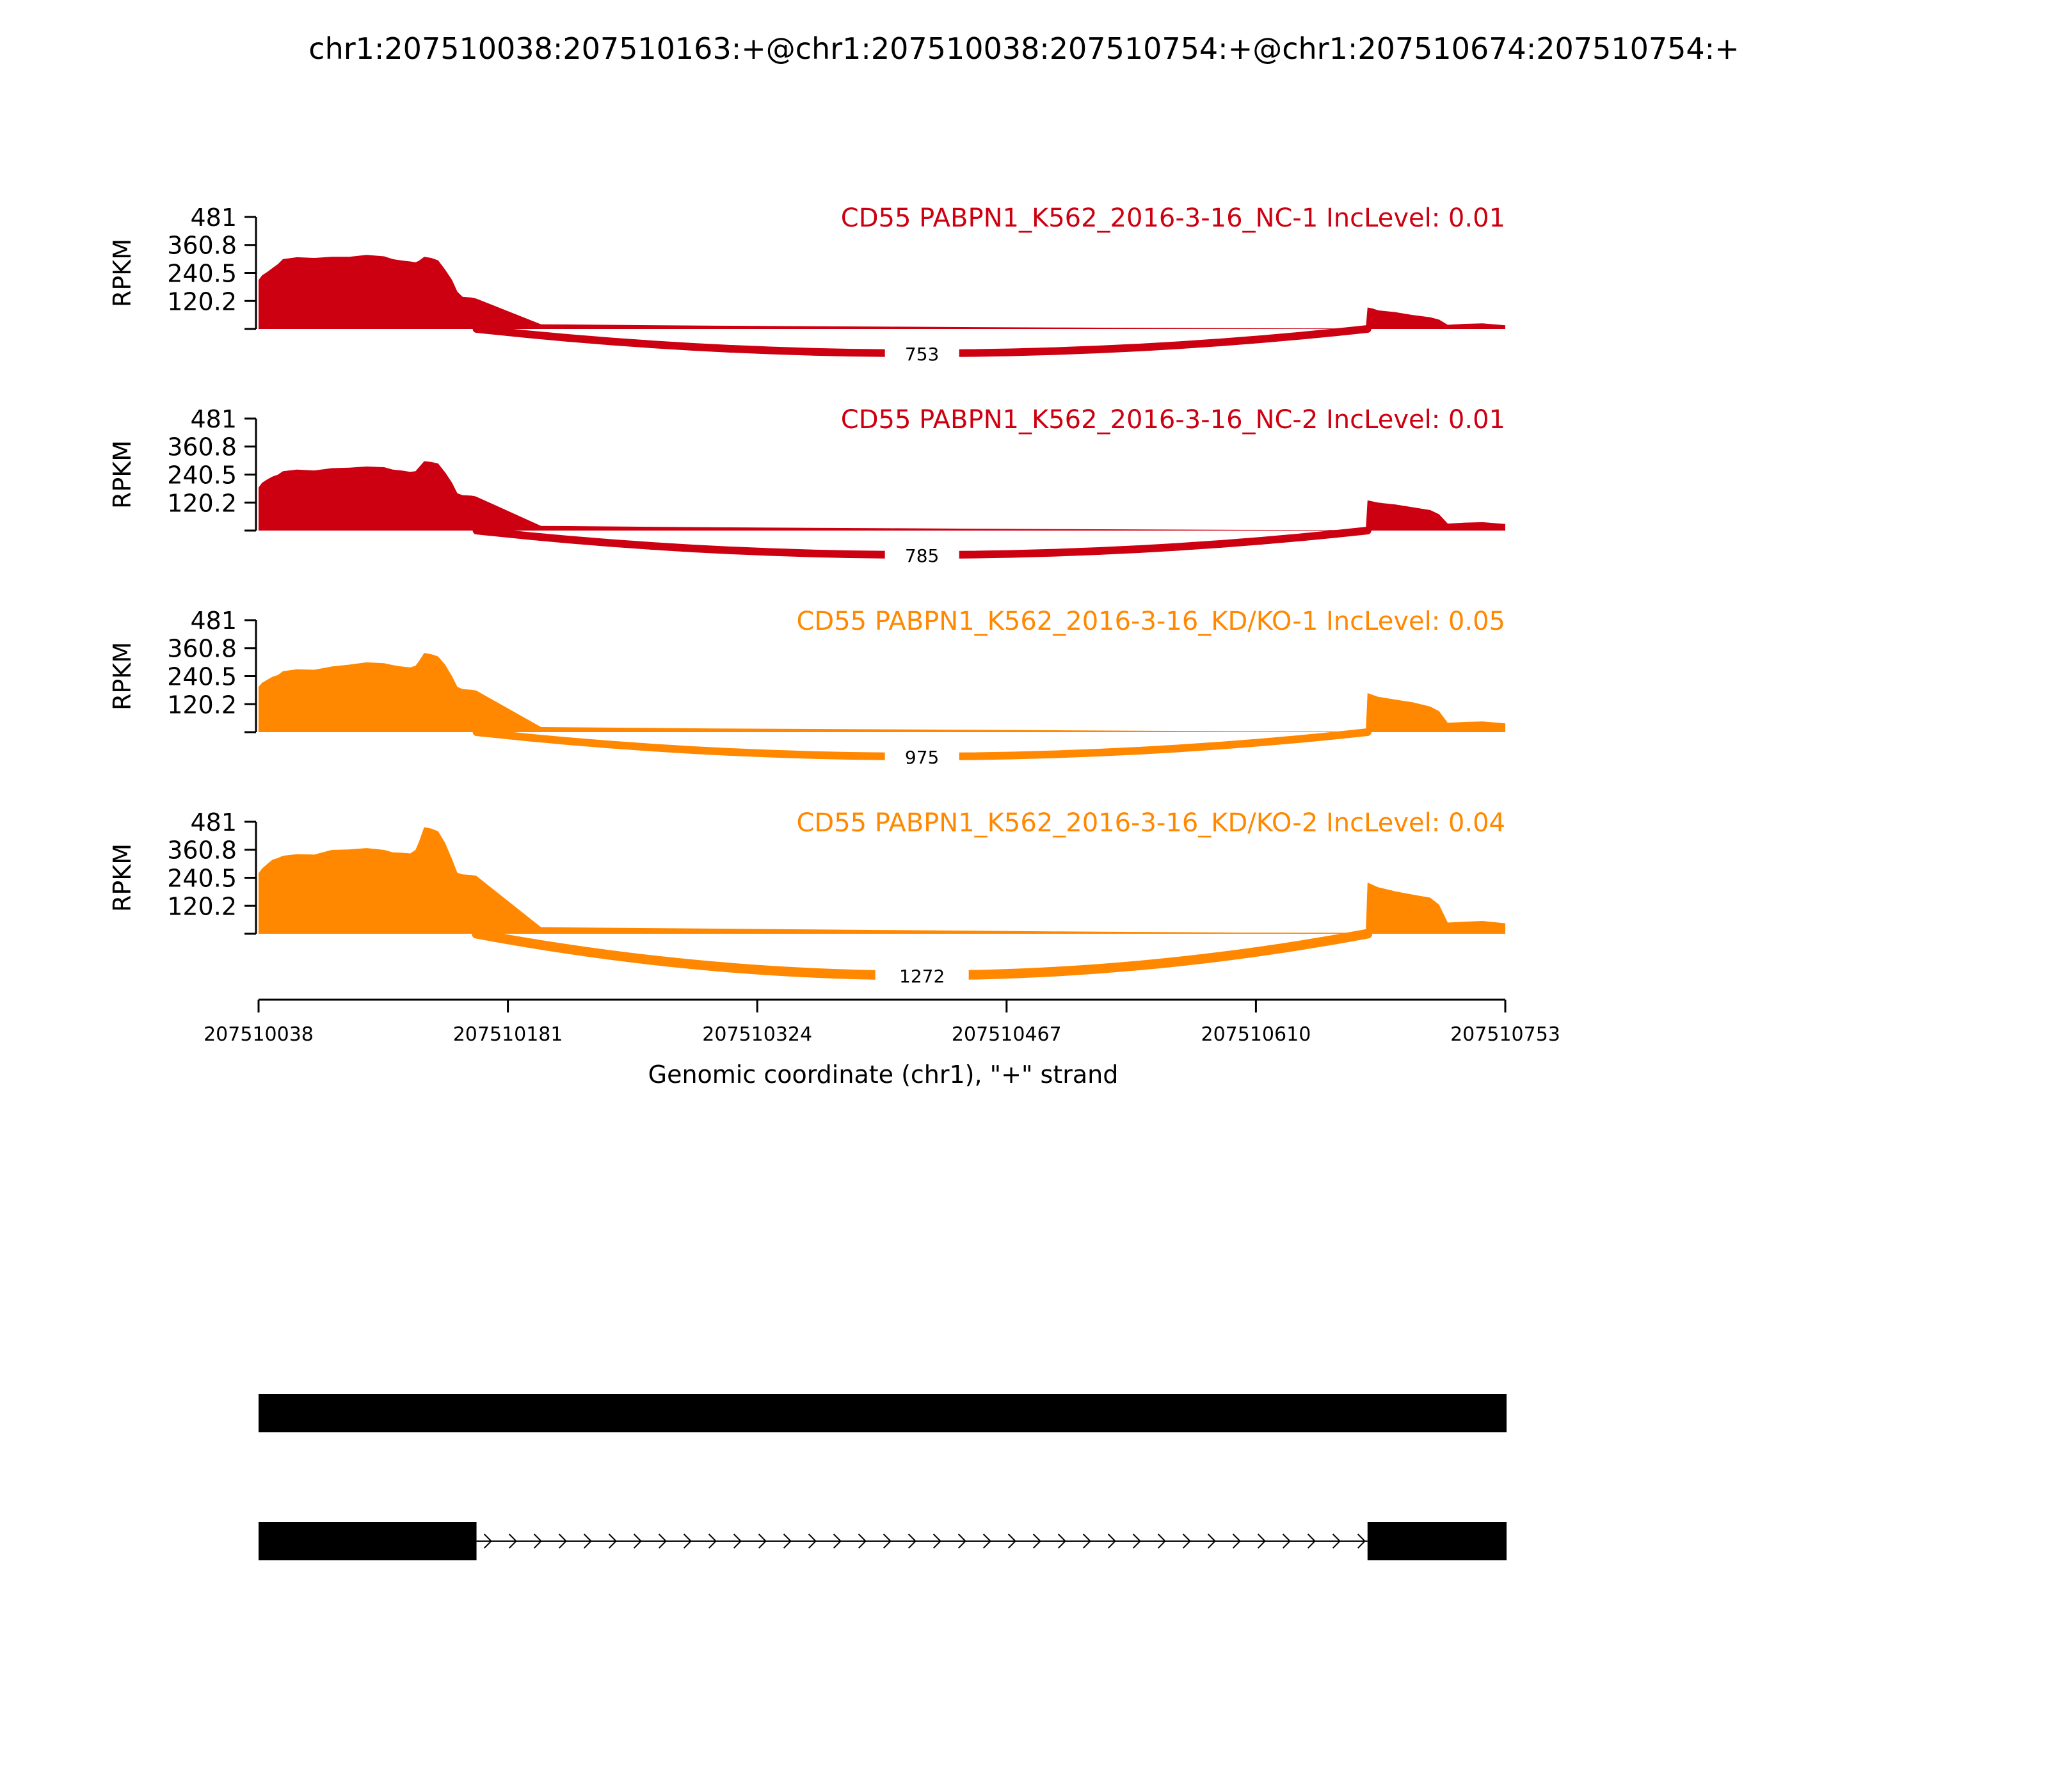 This screenshot has width=2048, height=1792. Describe the element at coordinates (259, 1034) in the screenshot. I see `x-tick-label: 207510038` at that location.